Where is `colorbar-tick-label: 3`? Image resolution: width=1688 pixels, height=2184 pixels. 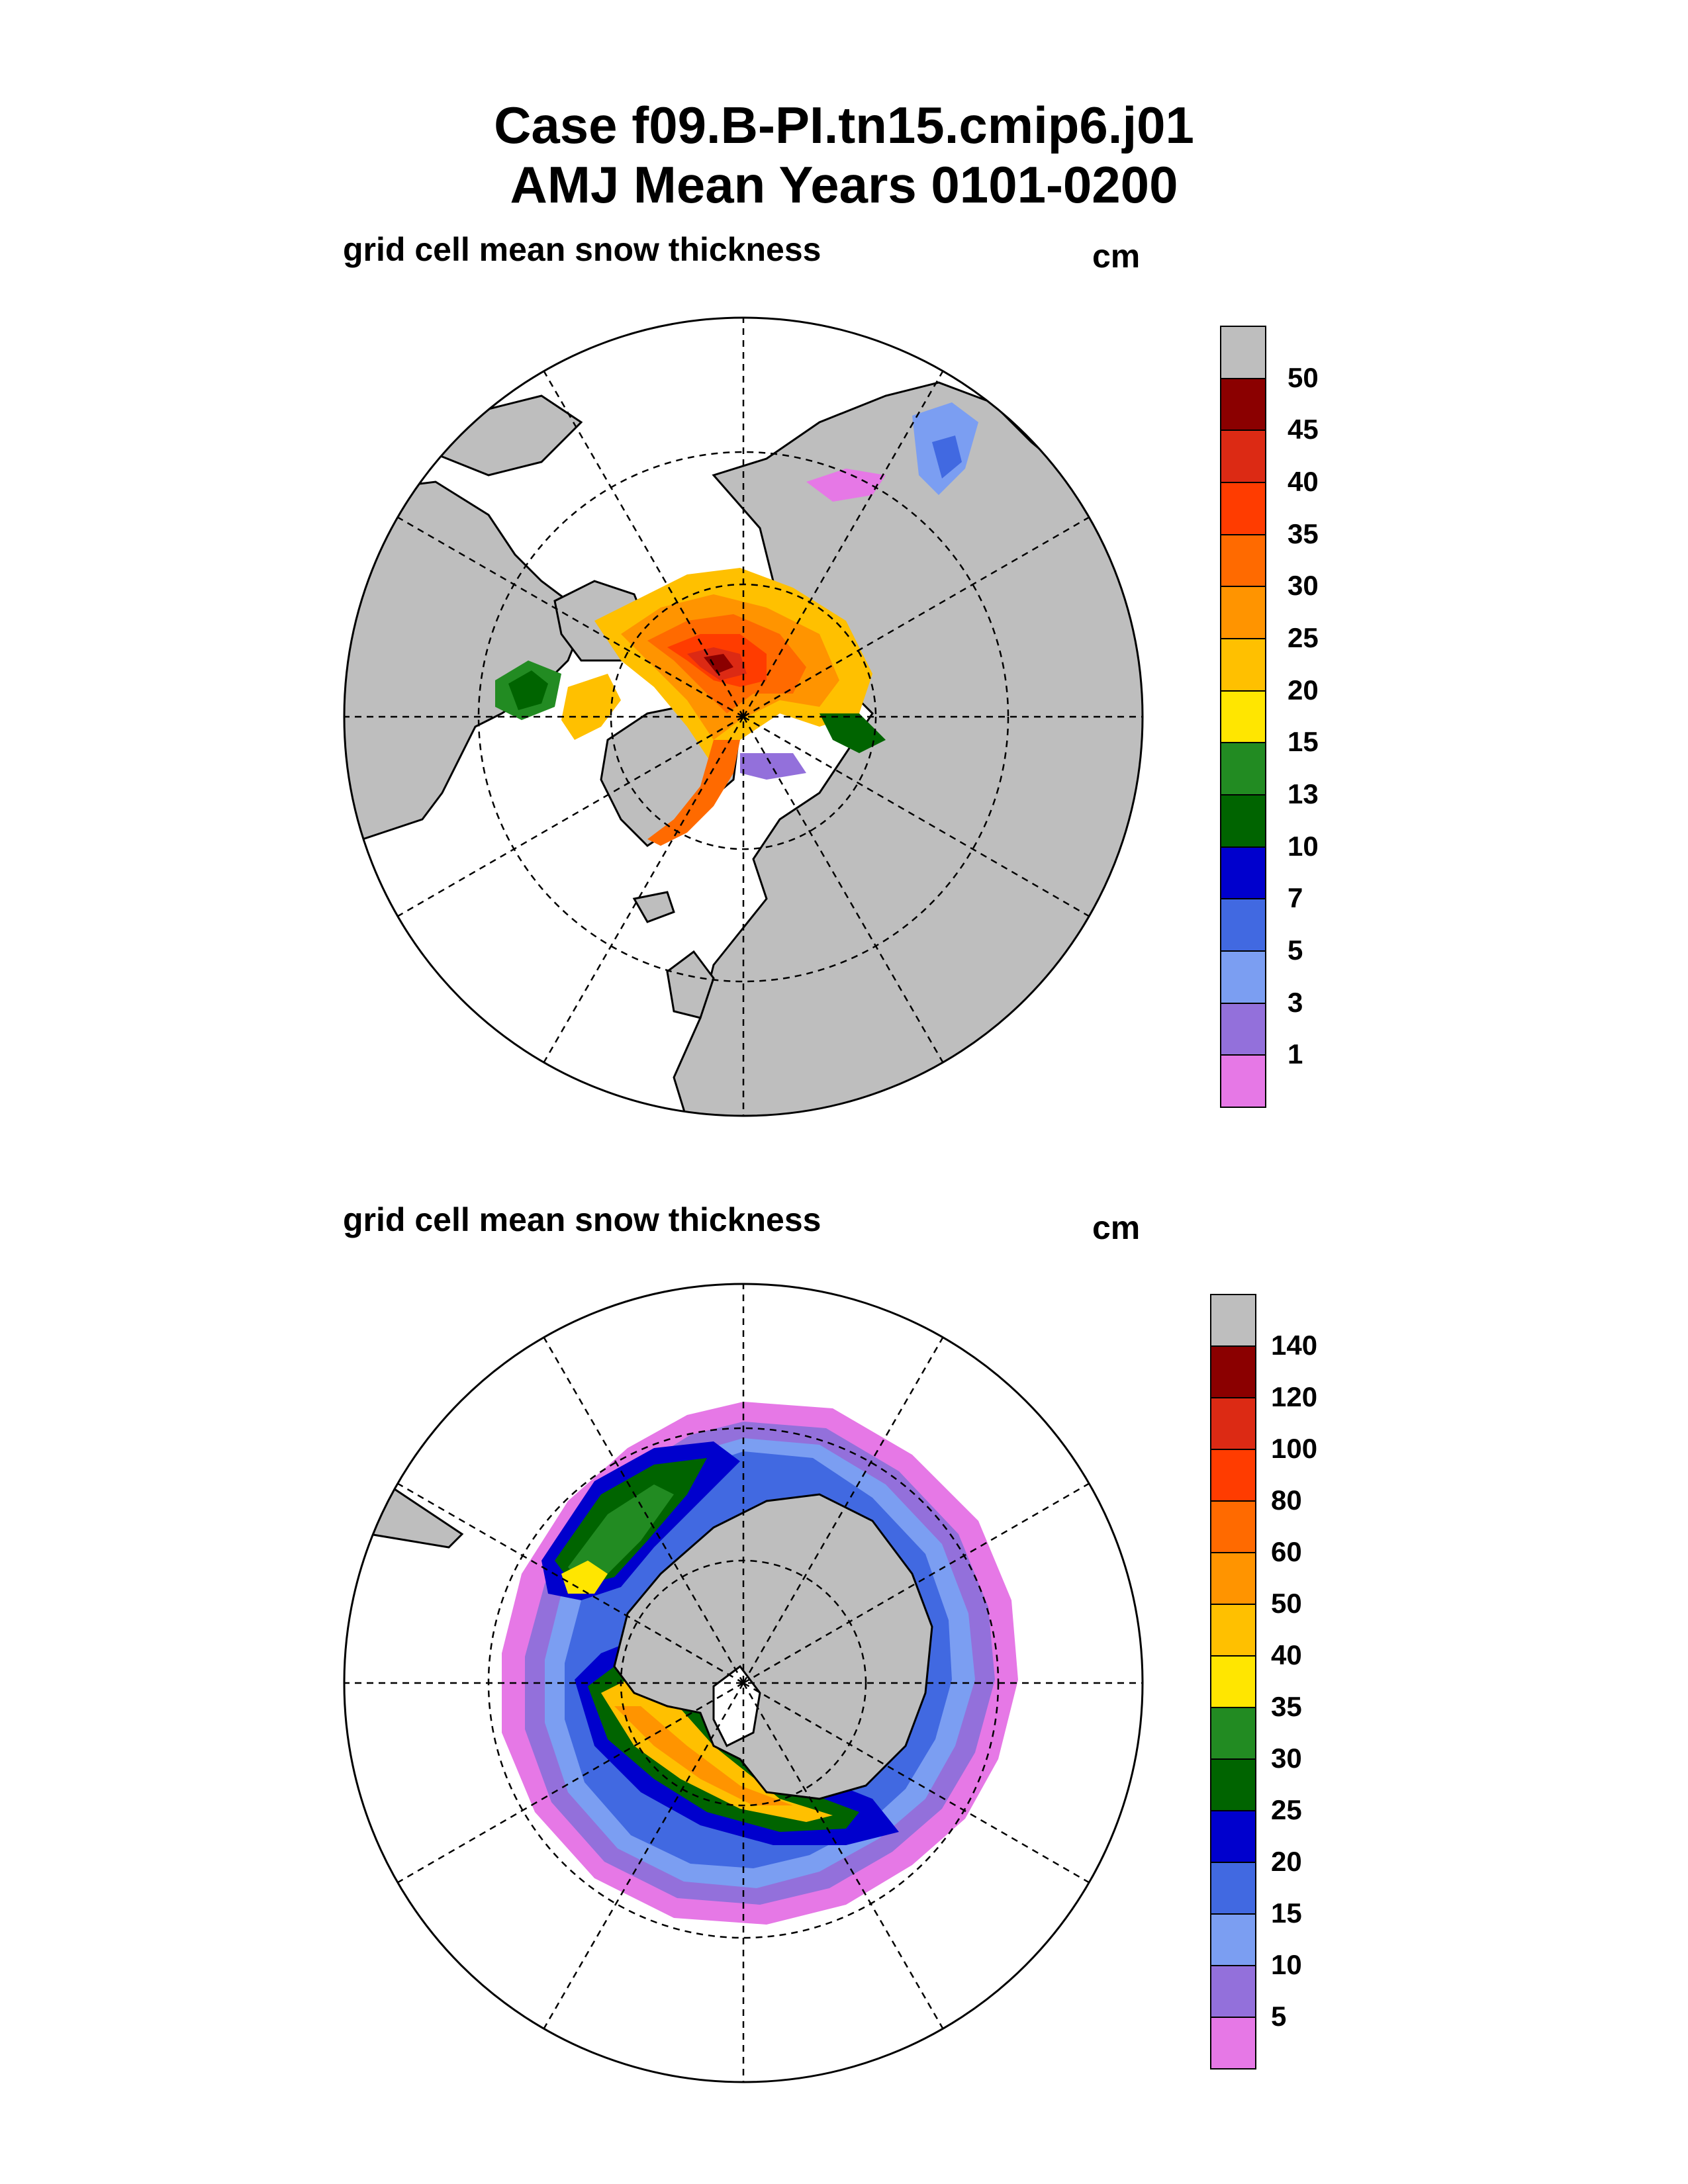 colorbar-tick-label: 3 is located at coordinates (1295, 1002).